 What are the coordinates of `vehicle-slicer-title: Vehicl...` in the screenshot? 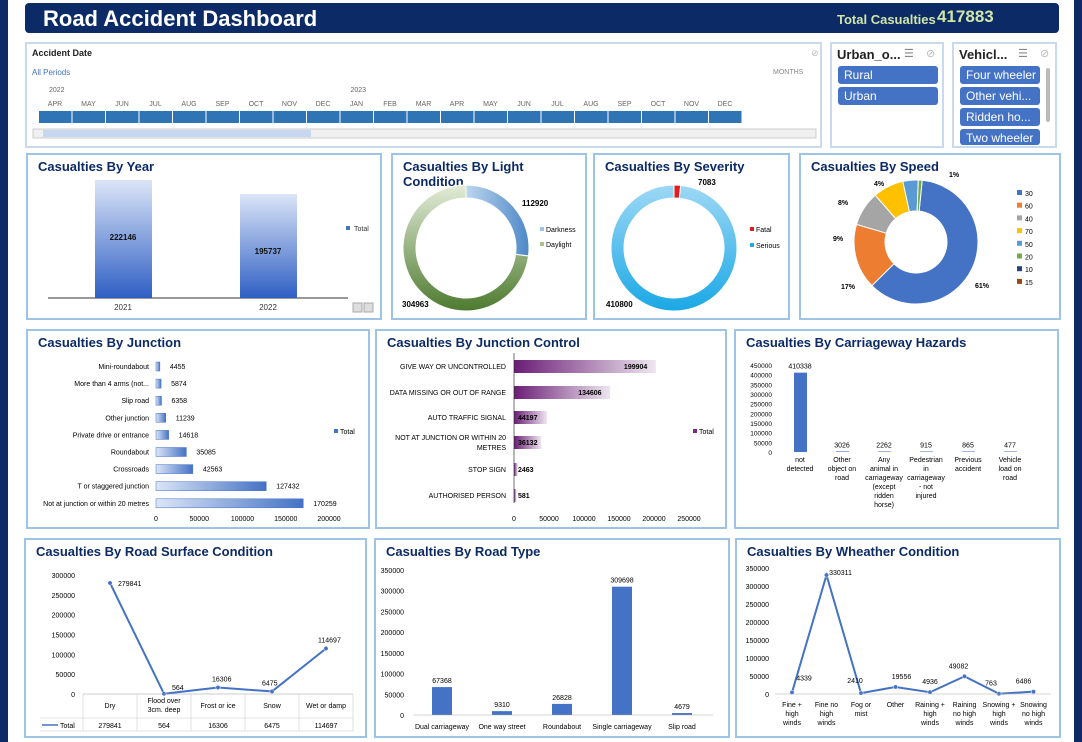 It's located at (983, 54).